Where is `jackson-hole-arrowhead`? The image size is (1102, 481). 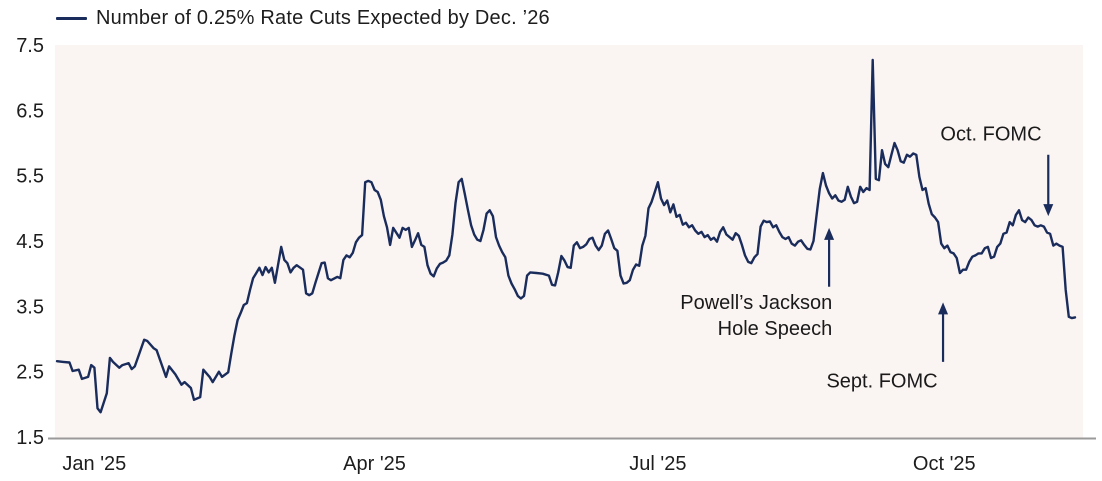 jackson-hole-arrowhead is located at coordinates (829, 233).